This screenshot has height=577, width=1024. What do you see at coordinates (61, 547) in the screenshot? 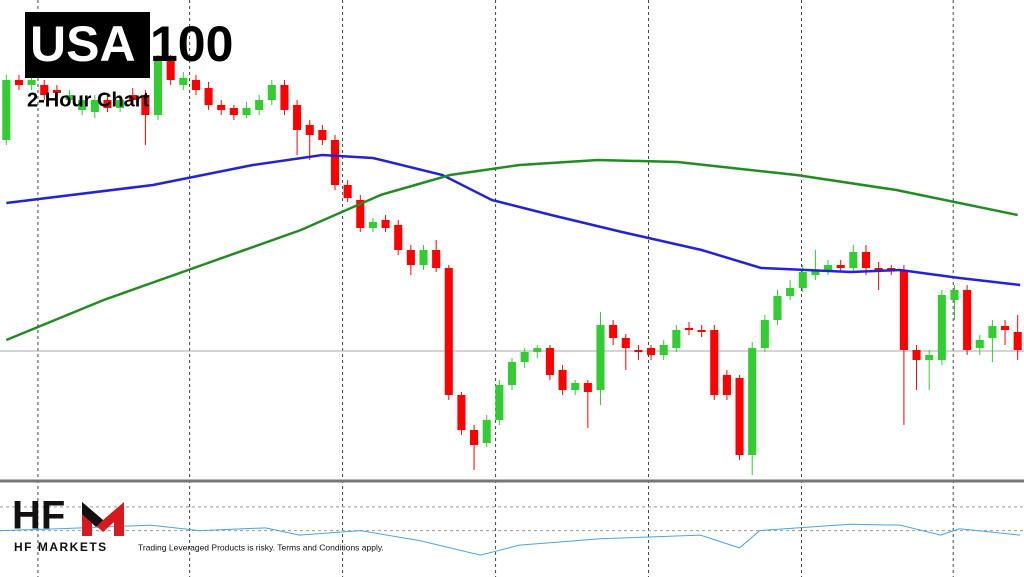
I see `brand-name: HF MARKETS` at bounding box center [61, 547].